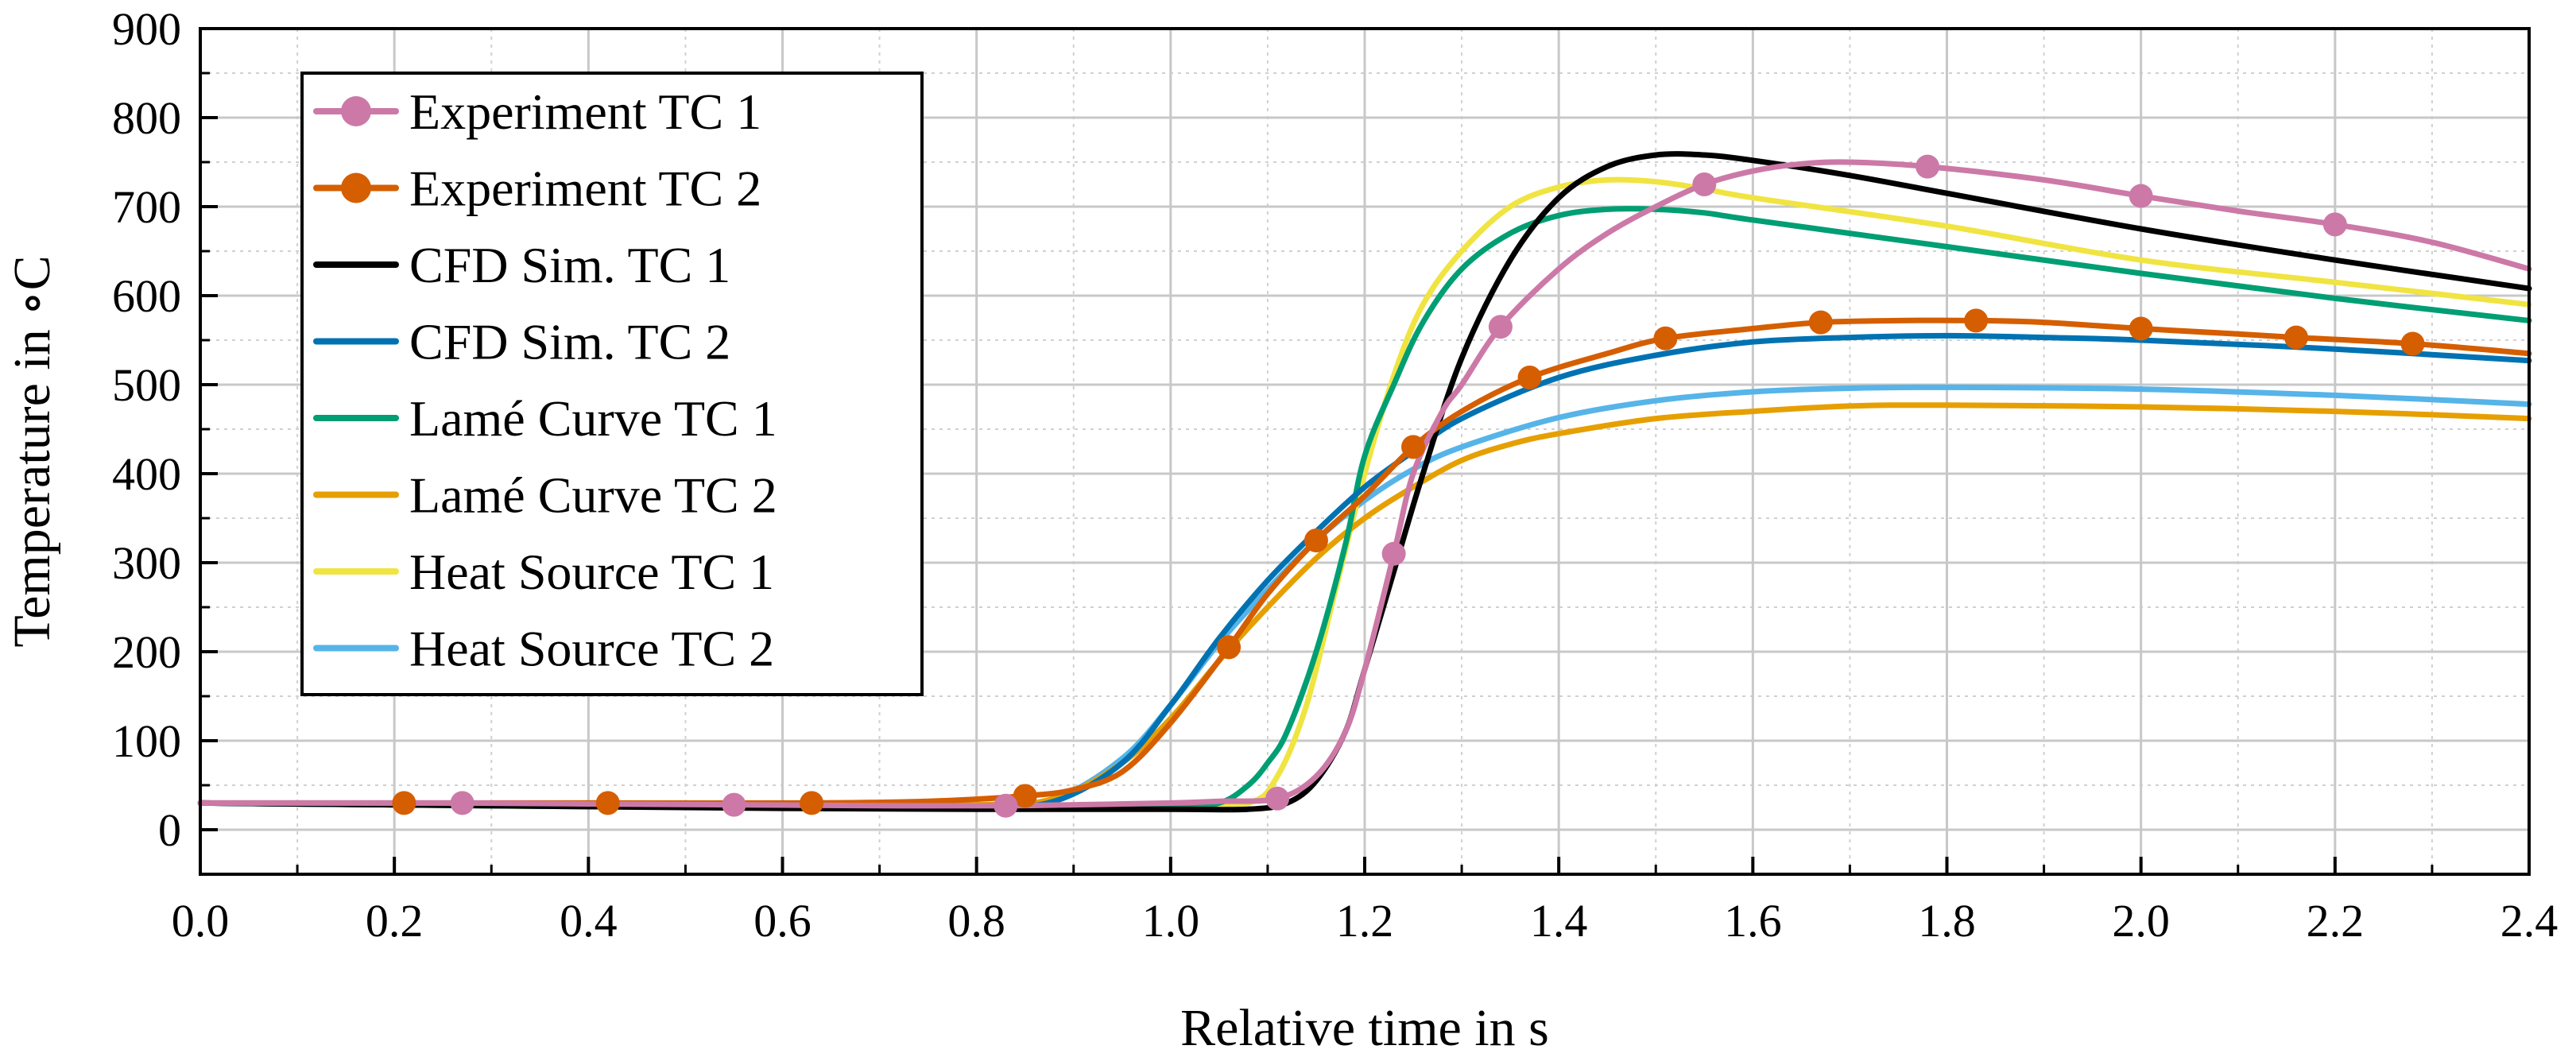  I want to click on x-tick-label: 0.8, so click(976, 921).